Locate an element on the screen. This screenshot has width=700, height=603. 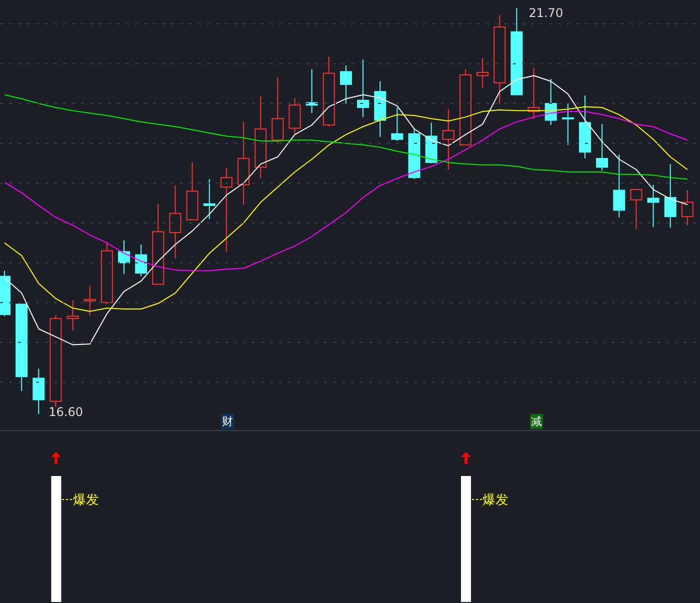
annotation: 21.70 is located at coordinates (546, 13).